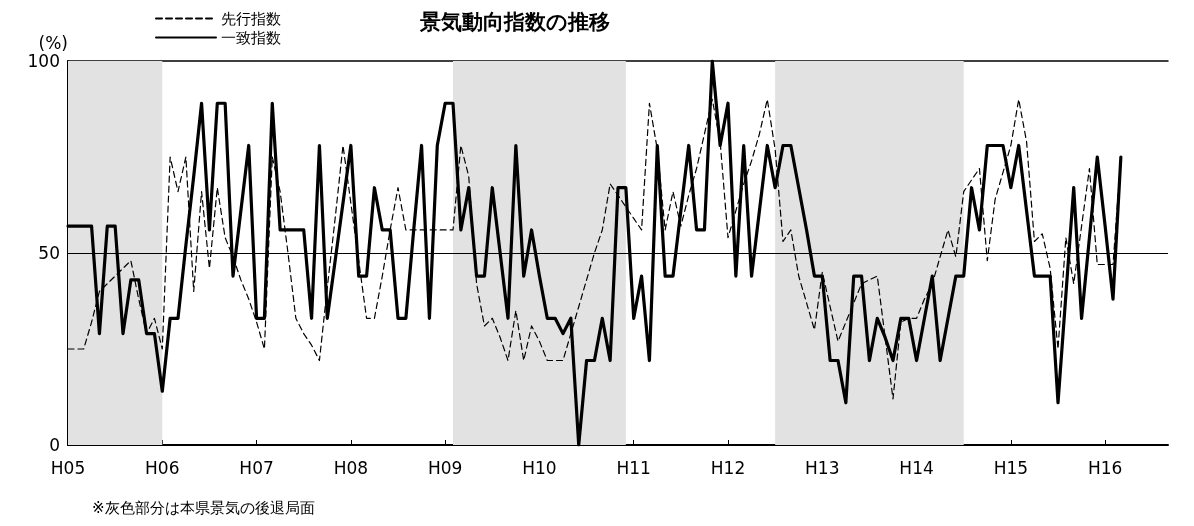 This screenshot has width=1194, height=526. I want to click on x-tick-label: H05, so click(68, 467).